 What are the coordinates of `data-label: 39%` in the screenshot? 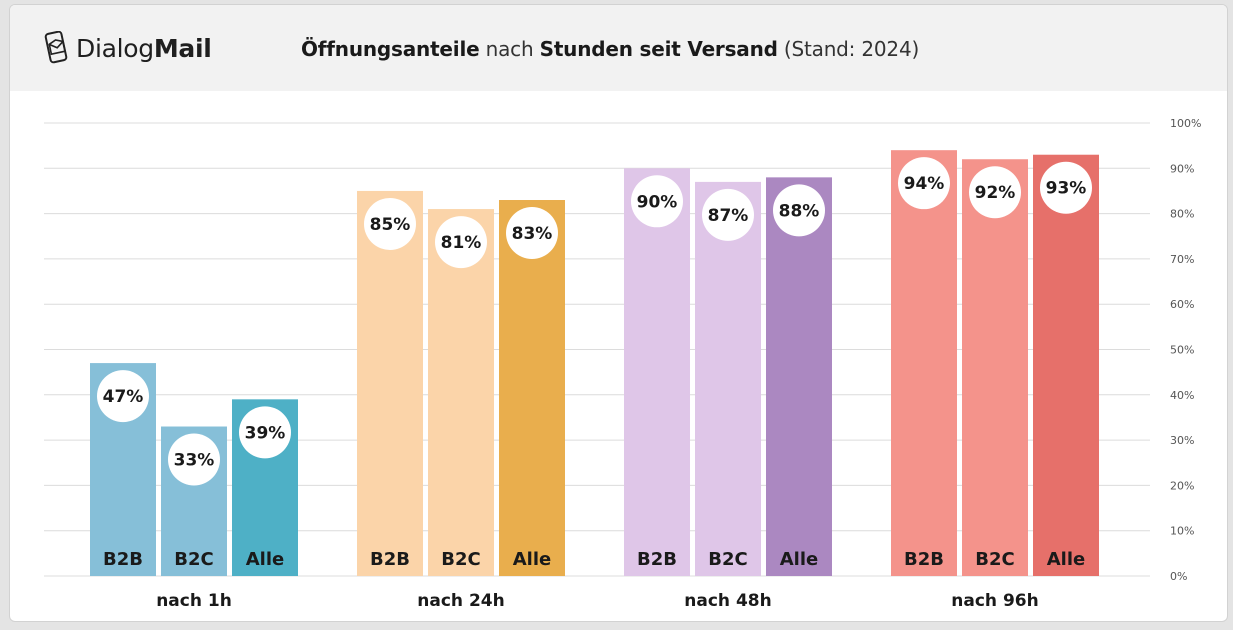 It's located at (265, 433).